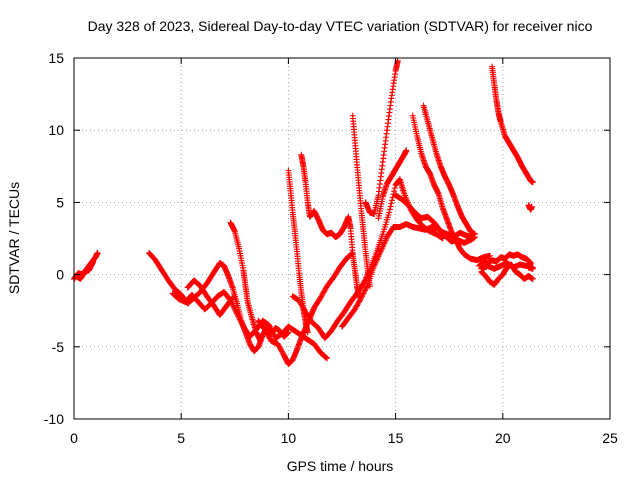 The height and width of the screenshot is (480, 640). I want to click on x-tick-label: 10, so click(289, 438).